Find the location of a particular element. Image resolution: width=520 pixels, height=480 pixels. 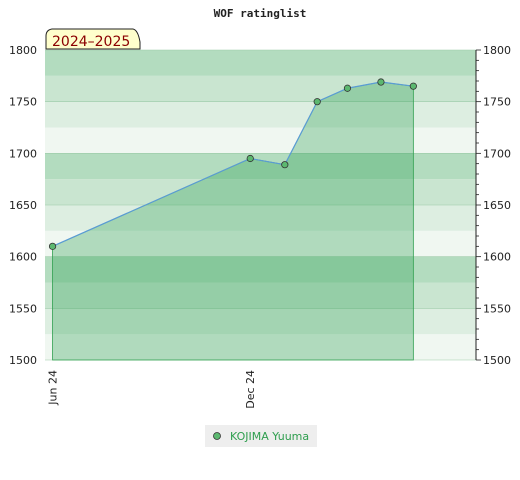

y-tick-label-right: 1700 is located at coordinates (497, 153).